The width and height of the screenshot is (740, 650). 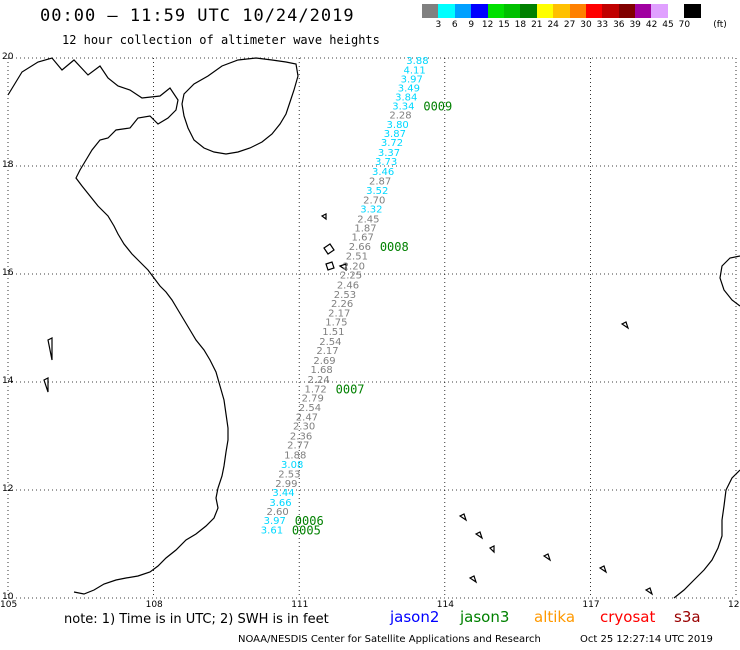 What do you see at coordinates (350, 389) in the screenshot?
I see `pass-time-label: 0007` at bounding box center [350, 389].